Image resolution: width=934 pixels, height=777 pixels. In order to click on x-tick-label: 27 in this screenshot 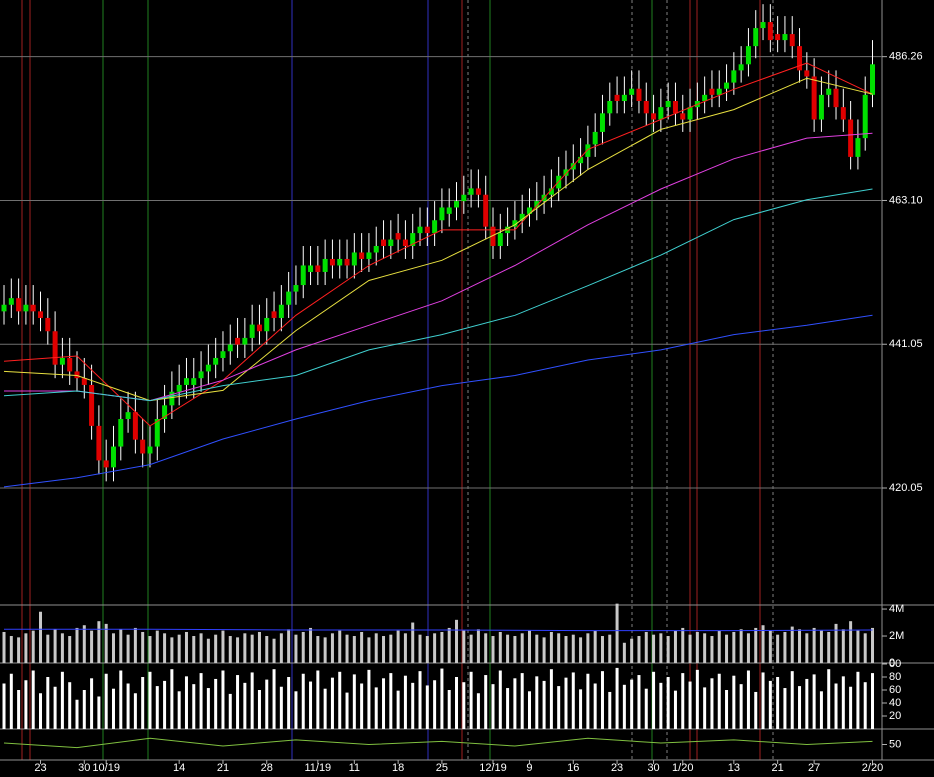, I will do `click(814, 768)`.